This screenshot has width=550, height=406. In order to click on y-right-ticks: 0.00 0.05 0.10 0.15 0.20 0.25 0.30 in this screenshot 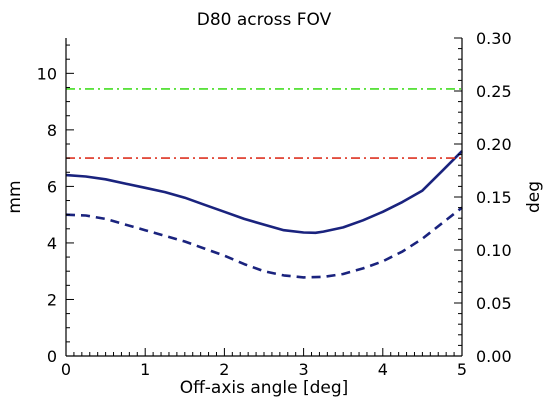, I will do `click(483, 197)`.